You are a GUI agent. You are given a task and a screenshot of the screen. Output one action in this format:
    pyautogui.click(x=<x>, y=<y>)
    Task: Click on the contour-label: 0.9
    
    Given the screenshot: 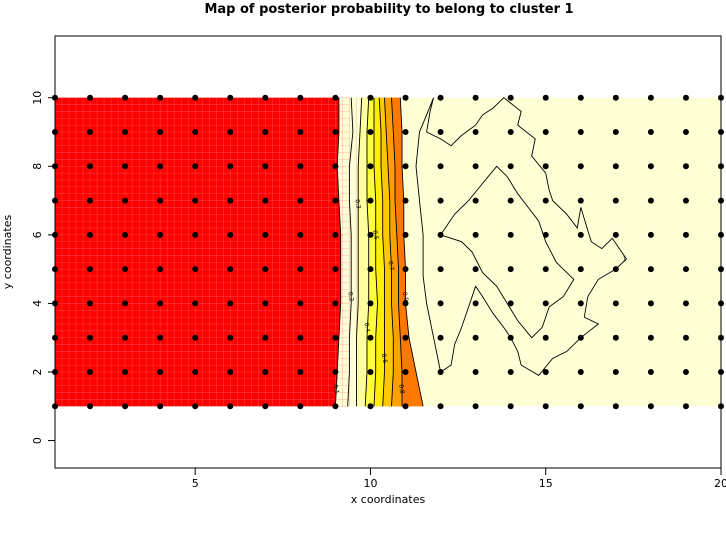 What is the action you would take?
    pyautogui.click(x=405, y=296)
    